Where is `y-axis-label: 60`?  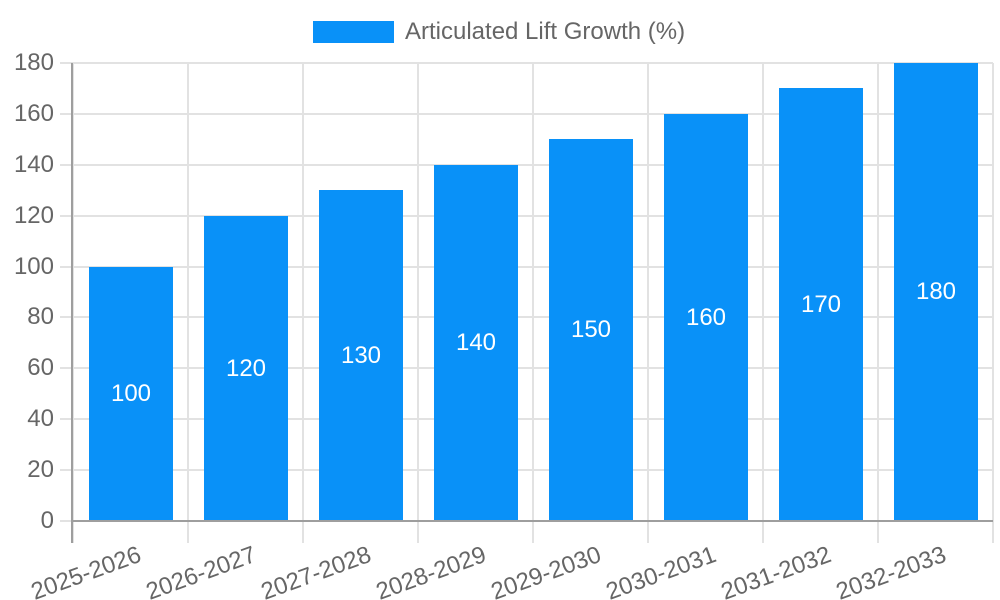
y-axis-label: 60 is located at coordinates (40, 367).